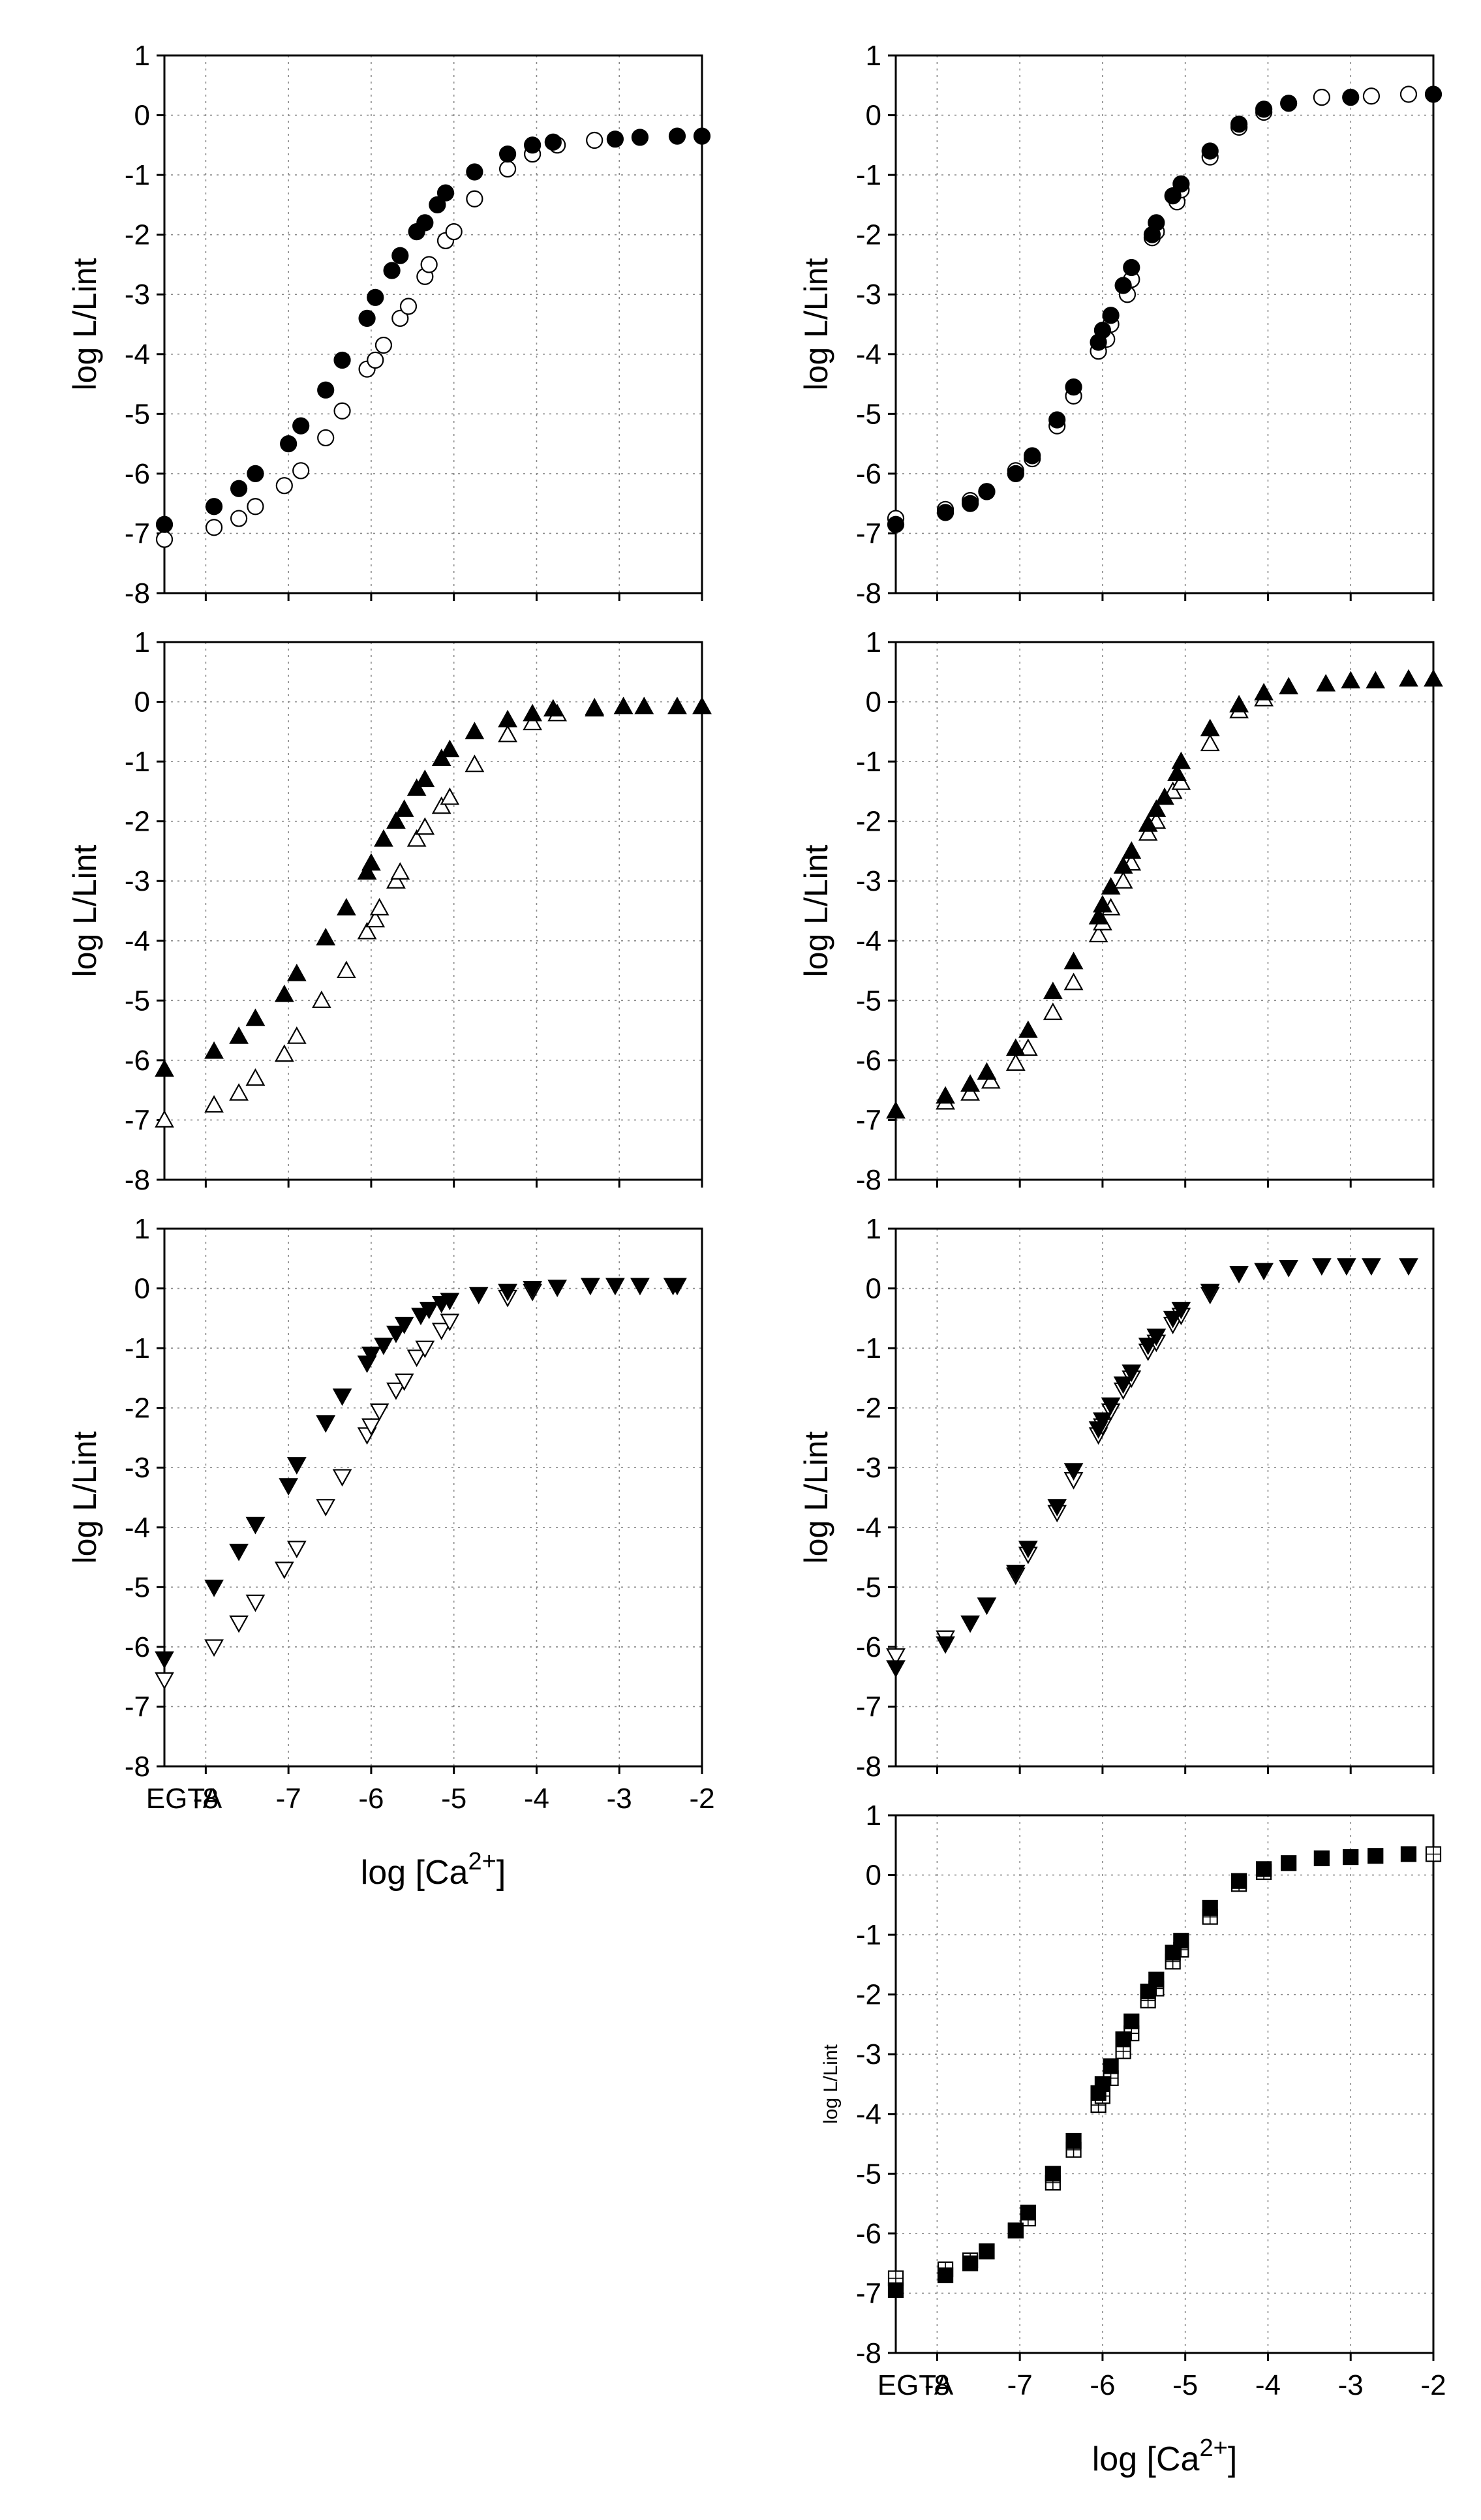  I want to click on y-tick-label: -1, so click(137, 175).